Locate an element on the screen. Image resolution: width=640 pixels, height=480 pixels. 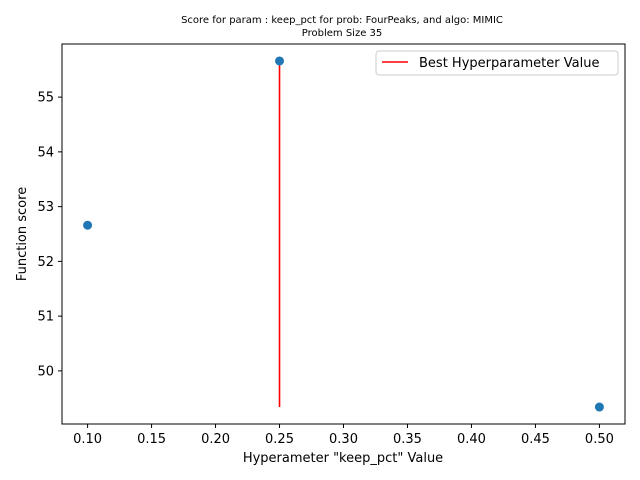
y-axis-label: Function score is located at coordinates (22, 234).